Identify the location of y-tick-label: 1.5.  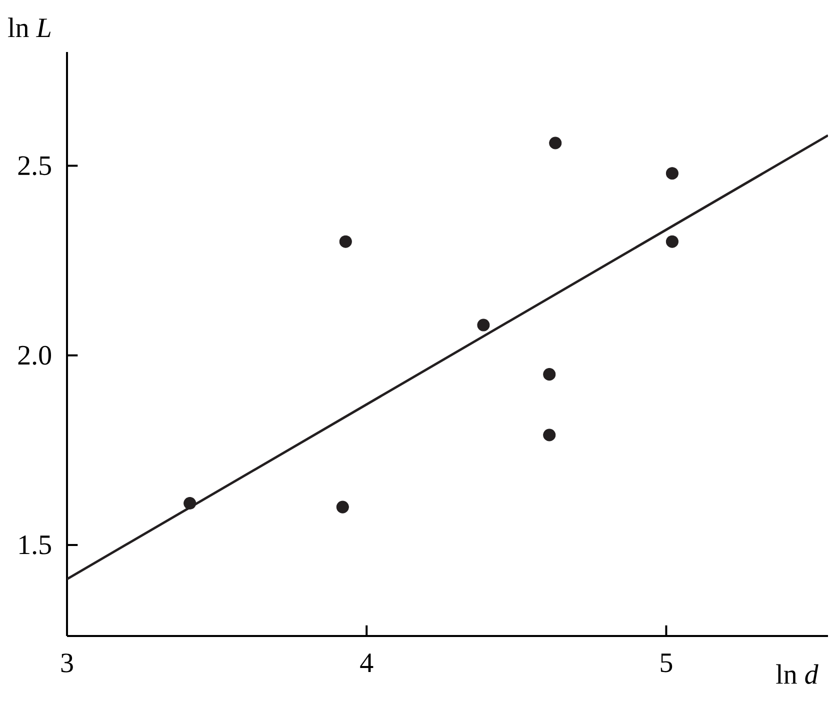
(35, 545).